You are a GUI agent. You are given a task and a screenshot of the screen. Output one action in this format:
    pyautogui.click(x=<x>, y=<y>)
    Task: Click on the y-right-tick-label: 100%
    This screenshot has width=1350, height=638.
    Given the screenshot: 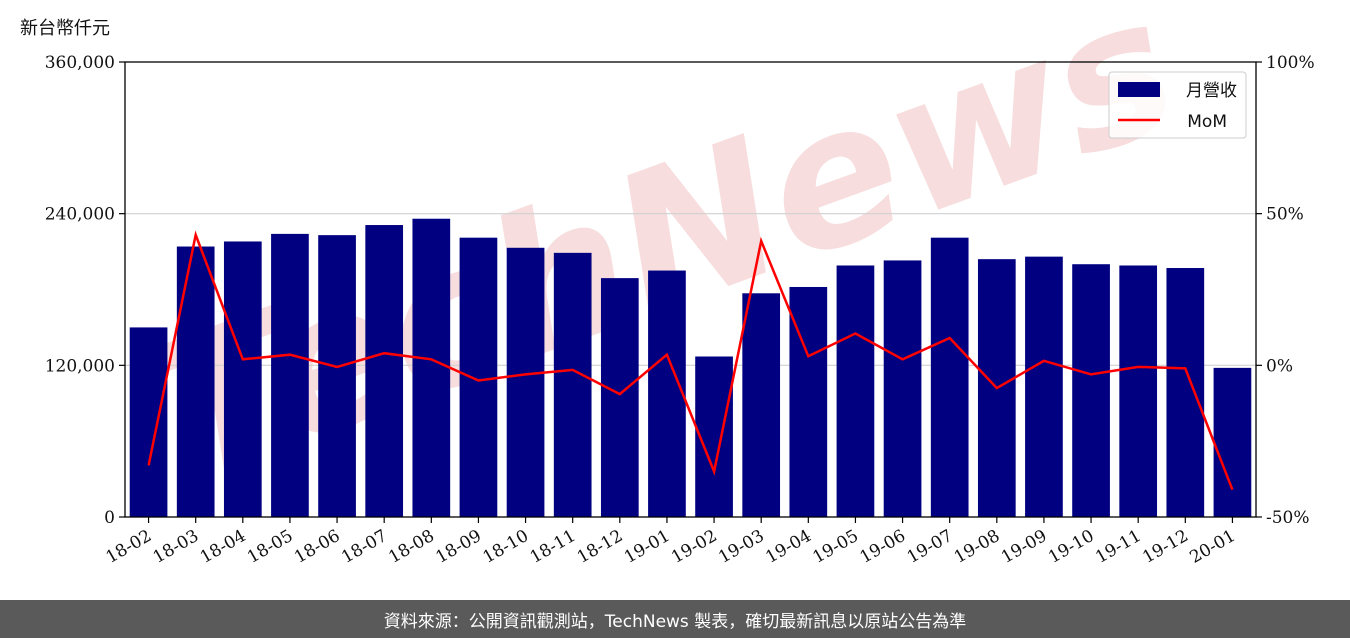 What is the action you would take?
    pyautogui.click(x=1290, y=63)
    